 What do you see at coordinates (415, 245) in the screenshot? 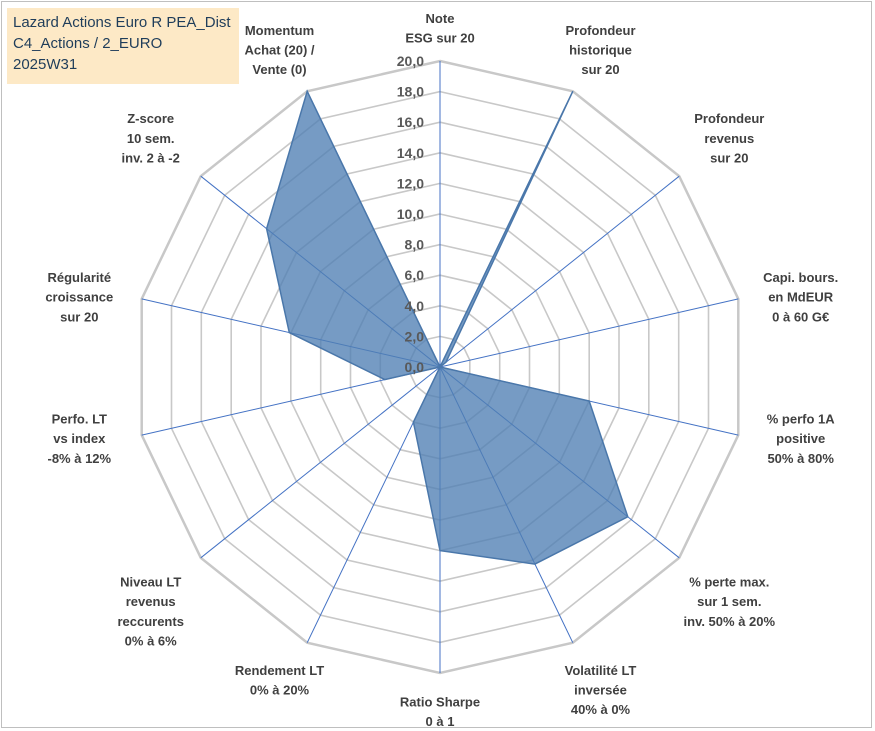
I see `tick-label-4: 8,0` at bounding box center [415, 245].